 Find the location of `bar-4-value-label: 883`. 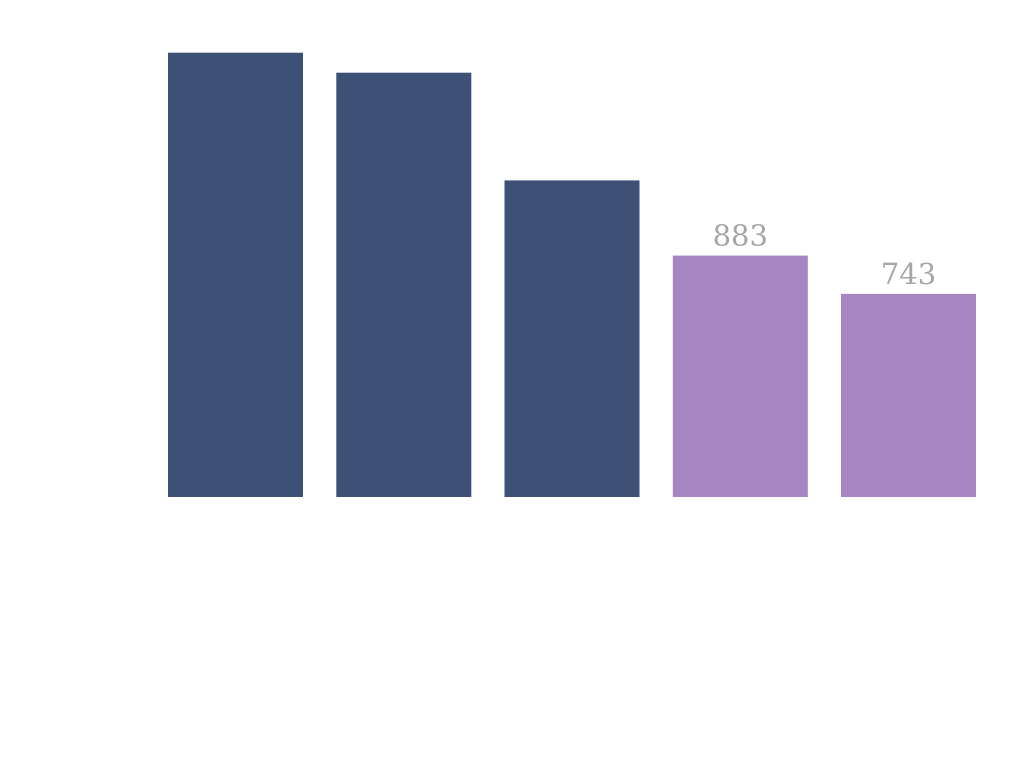

bar-4-value-label: 883 is located at coordinates (740, 236).